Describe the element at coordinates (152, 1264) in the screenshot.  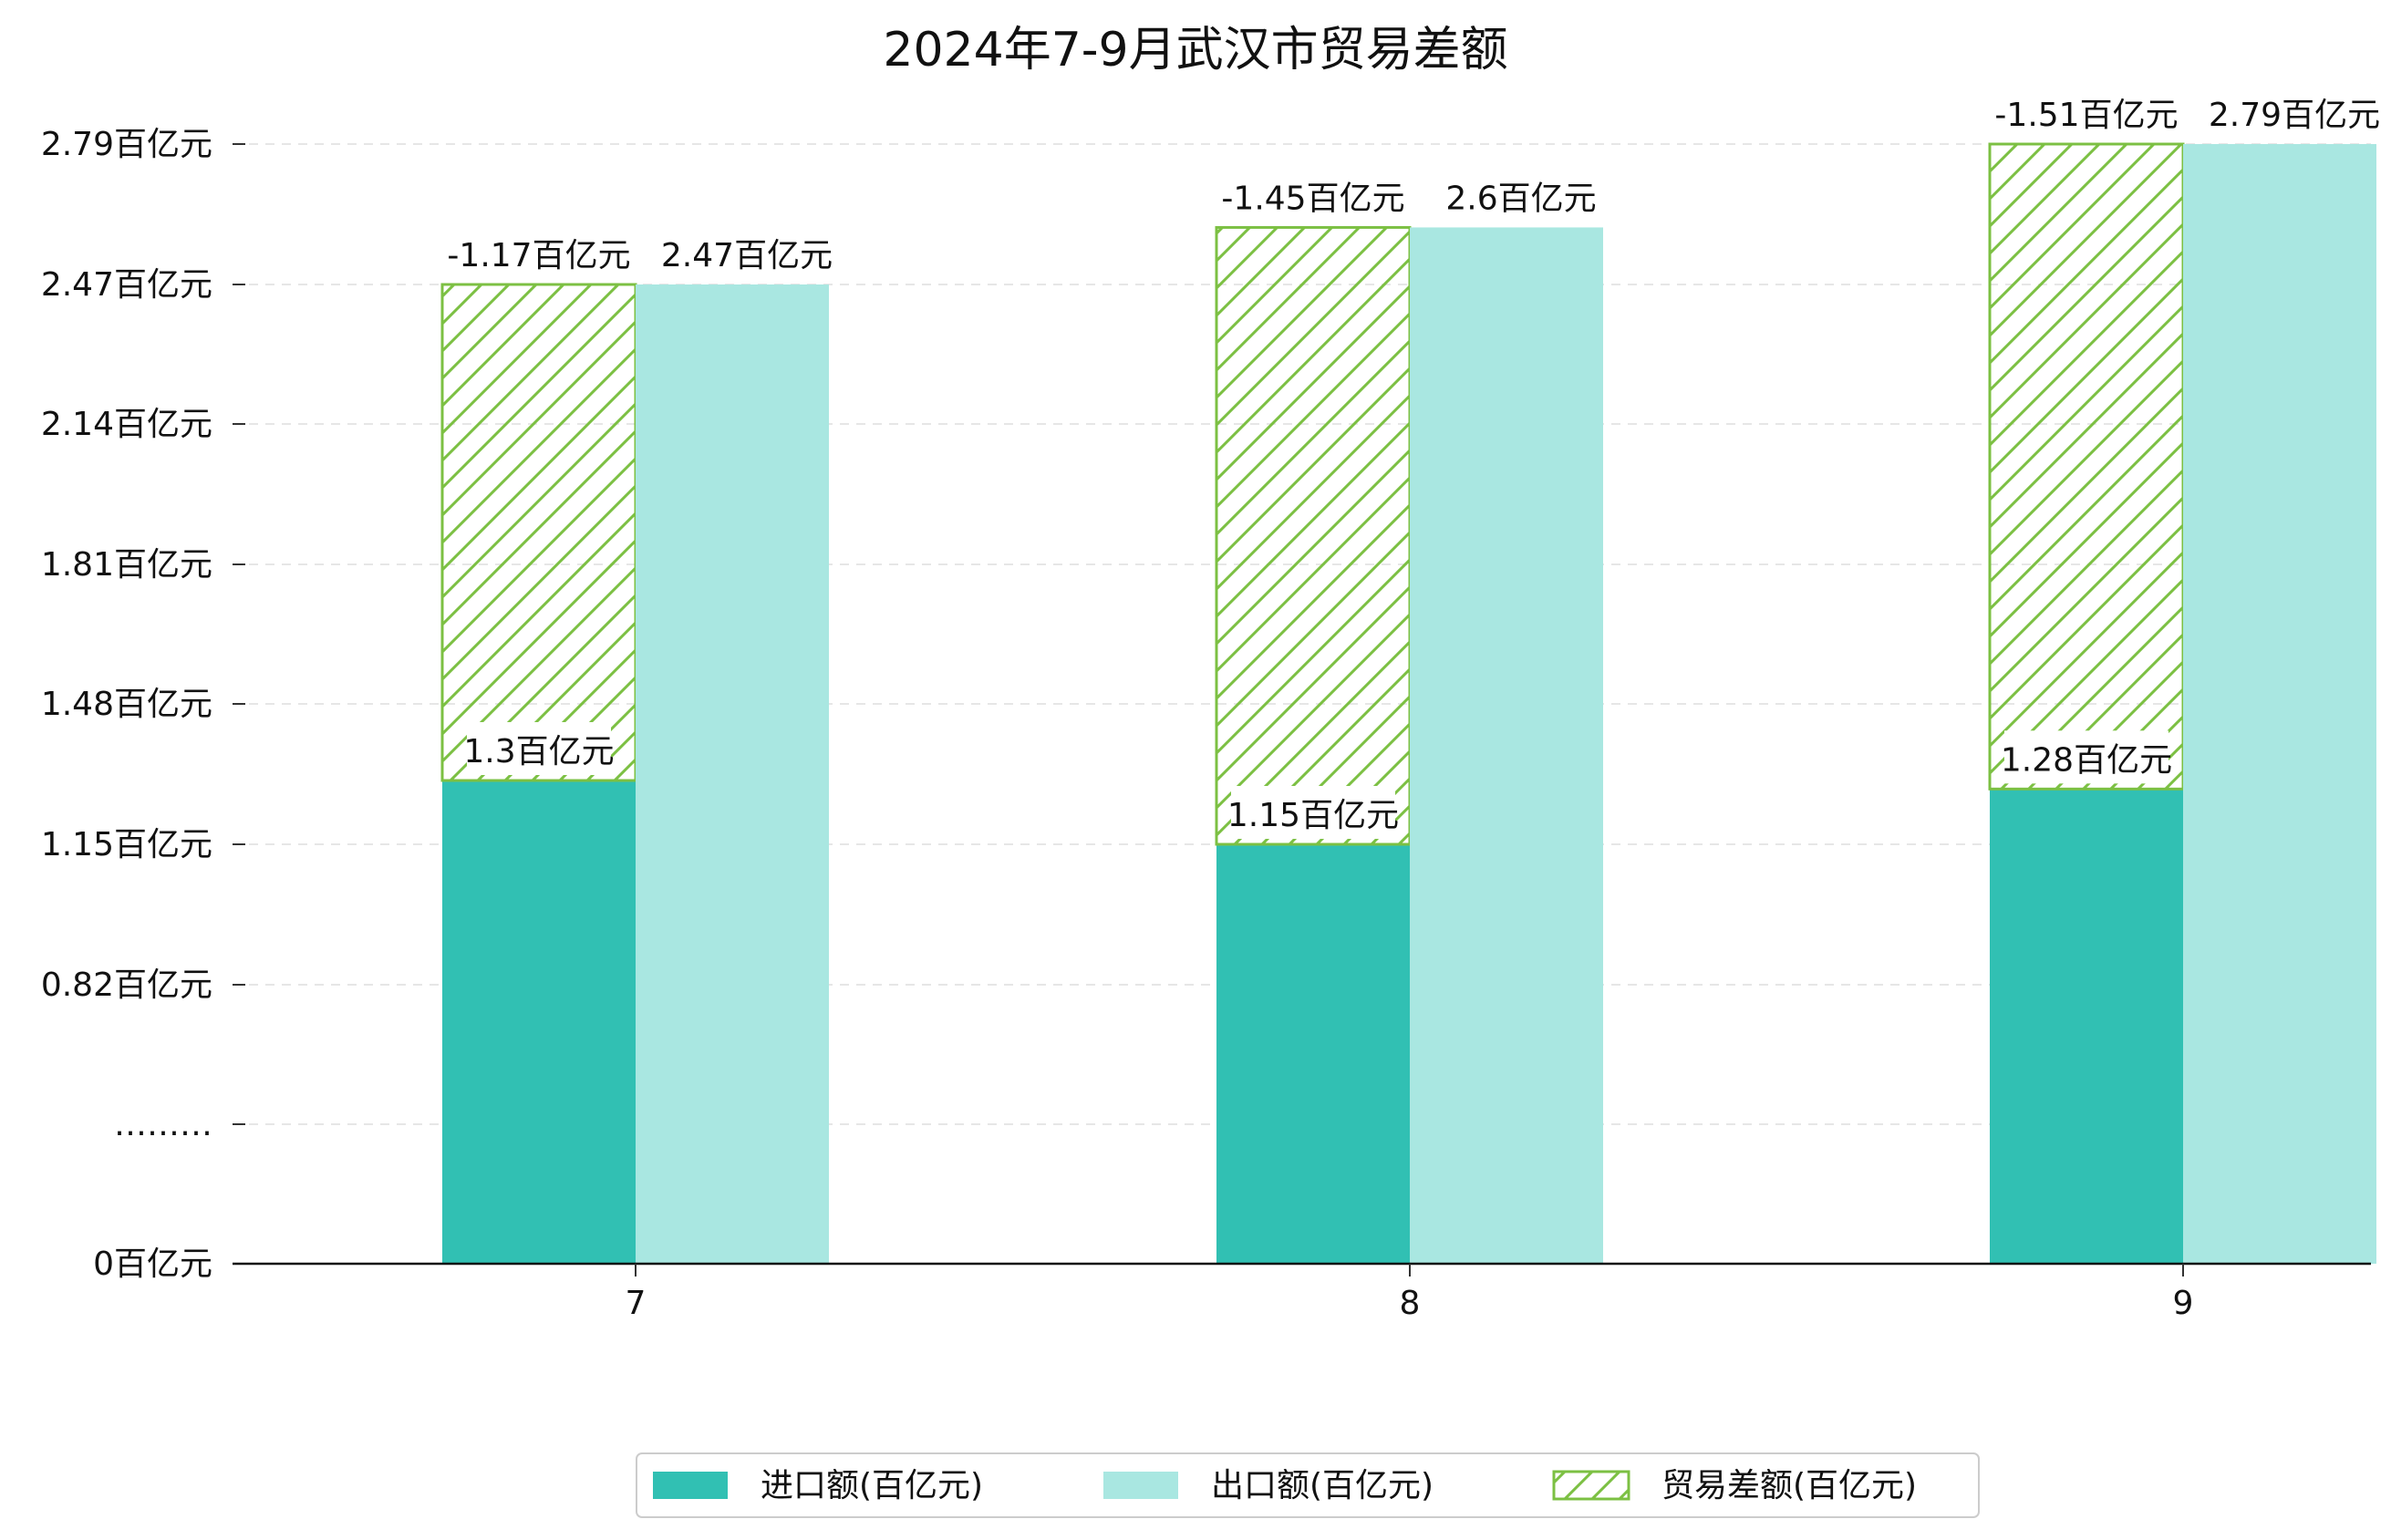
I see `y-tick-label: 0百亿元` at that location.